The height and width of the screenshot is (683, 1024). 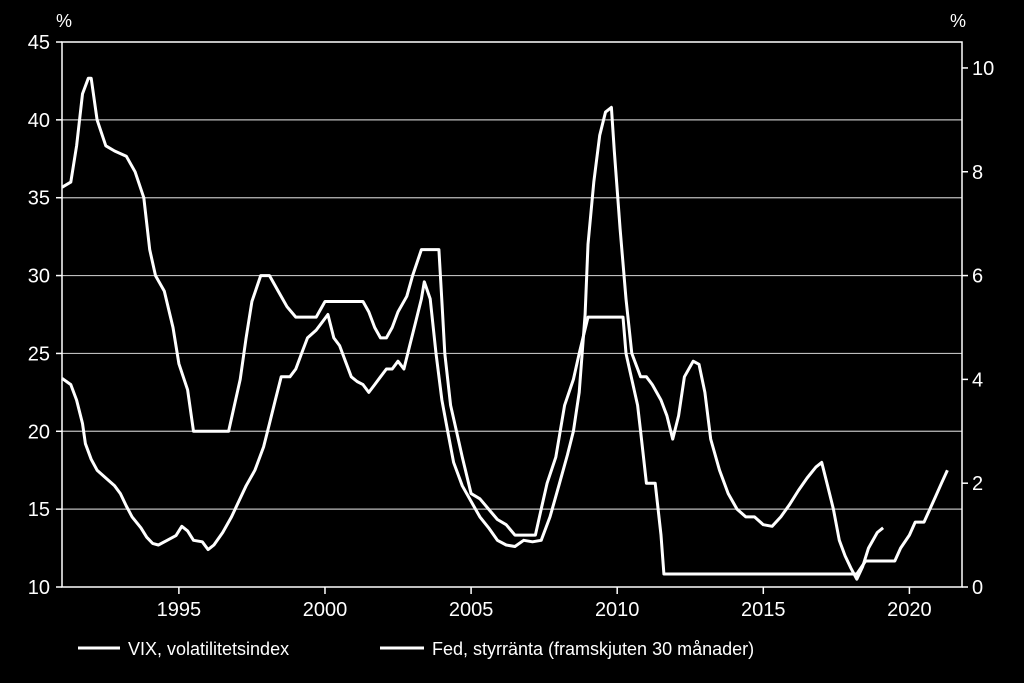 I want to click on y-left-tick-label: 10, so click(x=39, y=588).